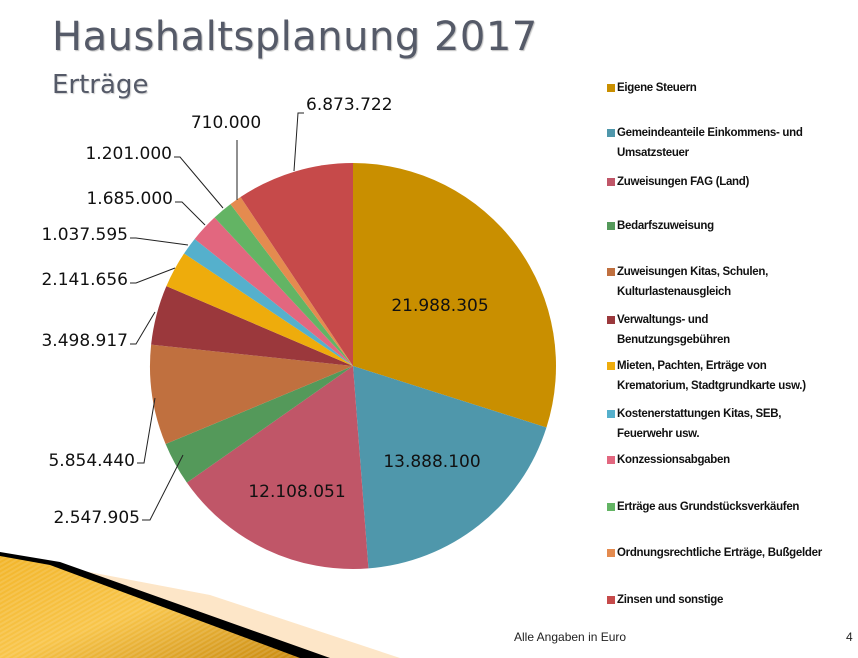 The image size is (858, 658). What do you see at coordinates (129, 199) in the screenshot?
I see `data-label: 1.685.000` at bounding box center [129, 199].